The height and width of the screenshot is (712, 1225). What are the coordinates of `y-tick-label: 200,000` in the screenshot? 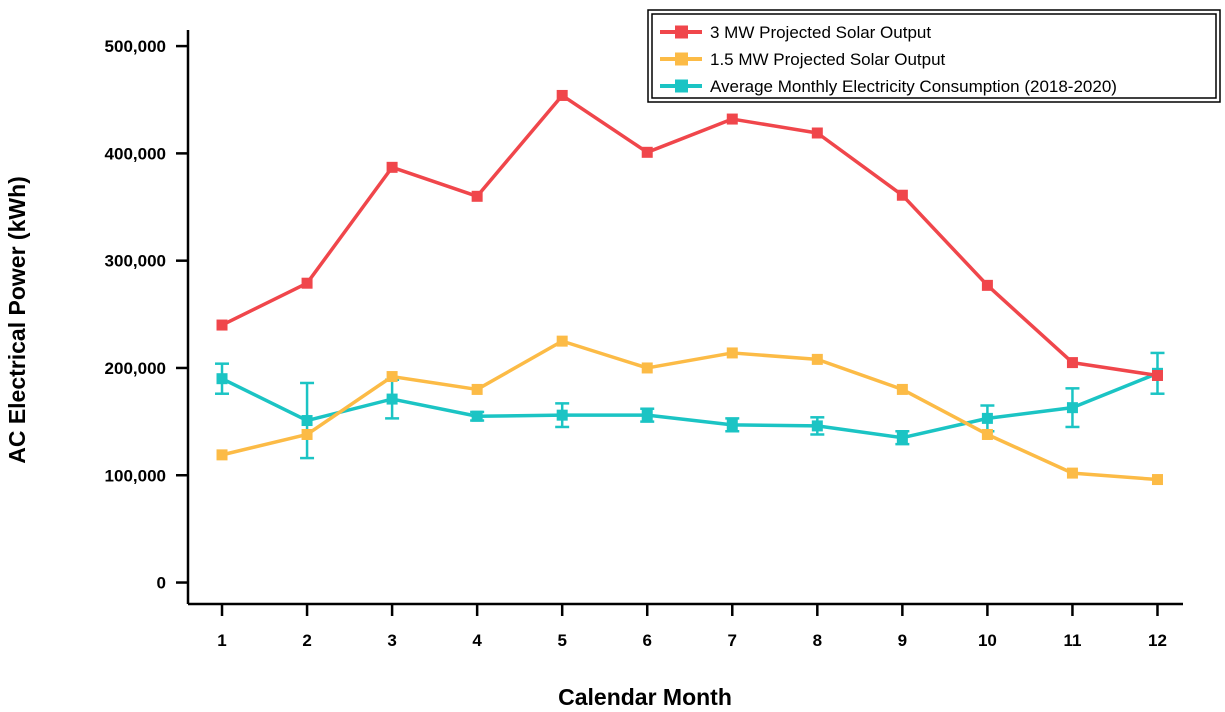 It's located at (135, 368).